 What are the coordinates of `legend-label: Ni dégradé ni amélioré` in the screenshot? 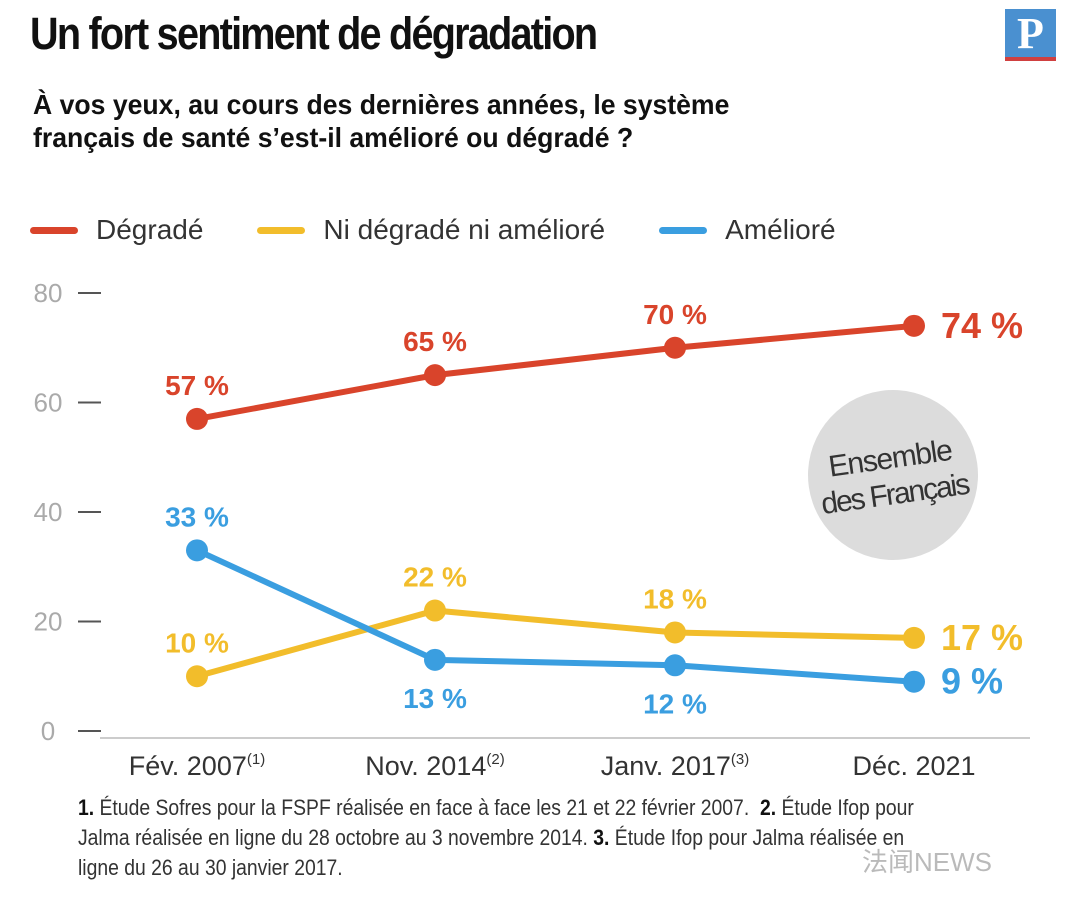 It's located at (464, 229).